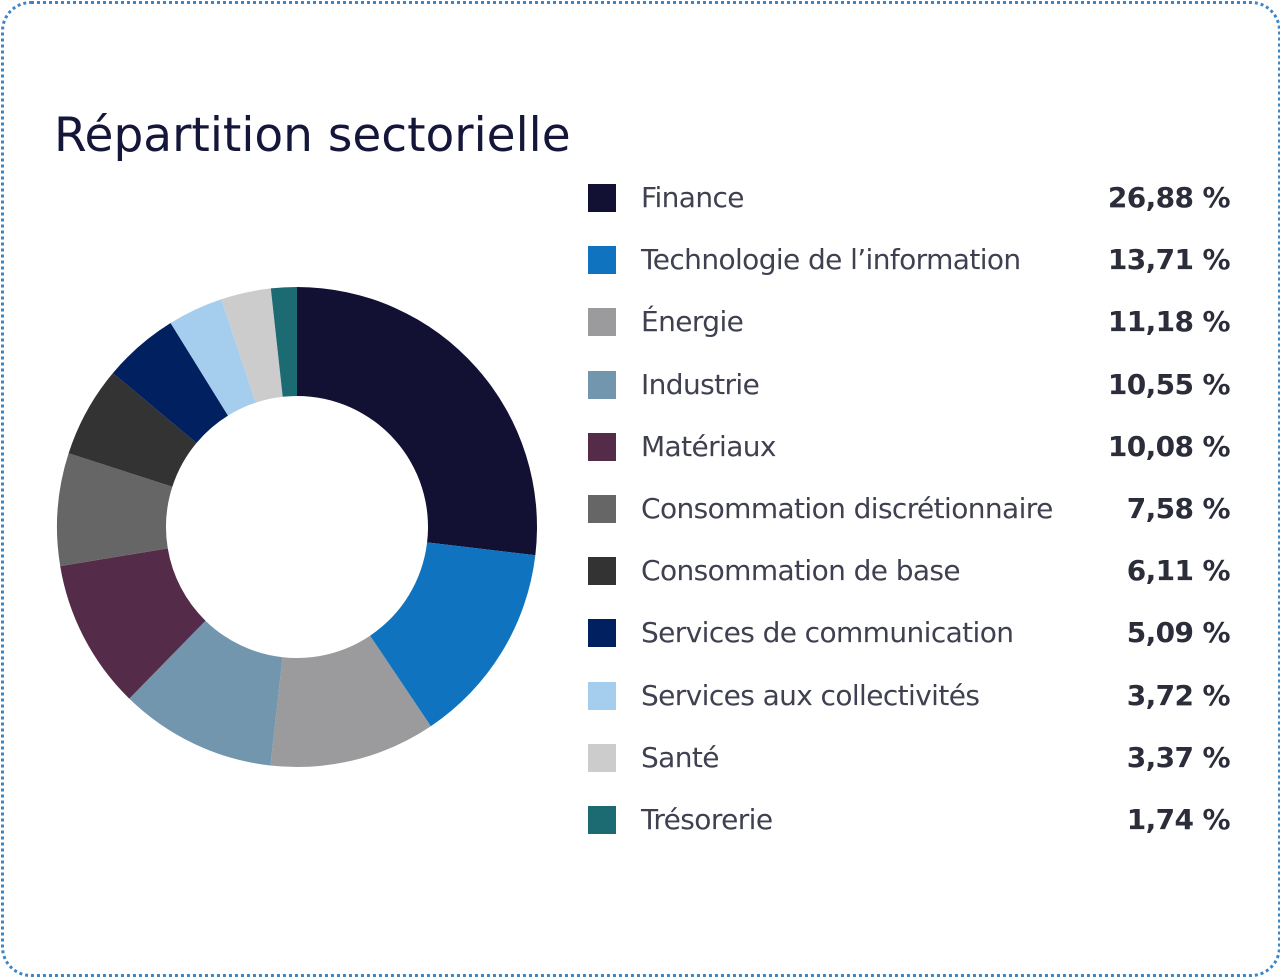 This screenshot has height=977, width=1280. I want to click on legend-item-services-de-communication: Services de communication 5,09 %, so click(909, 634).